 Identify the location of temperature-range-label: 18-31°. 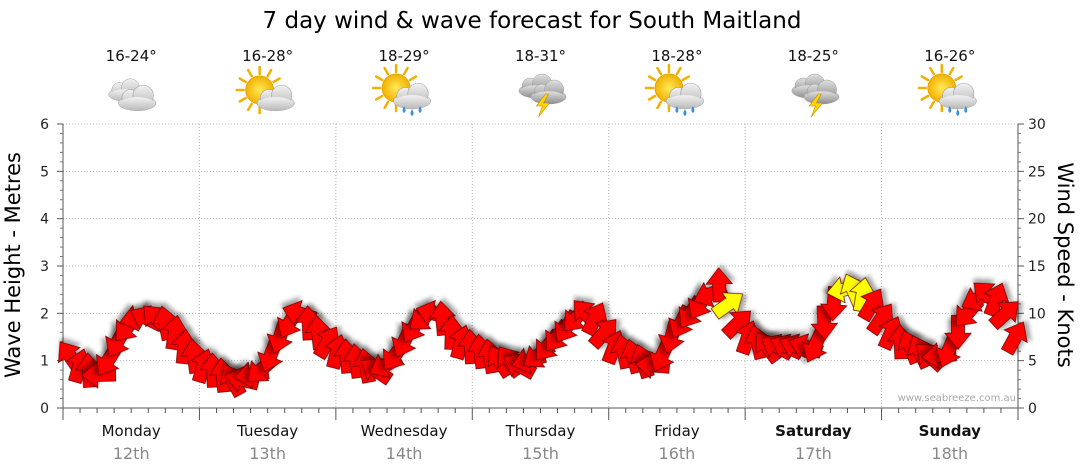
(540, 56).